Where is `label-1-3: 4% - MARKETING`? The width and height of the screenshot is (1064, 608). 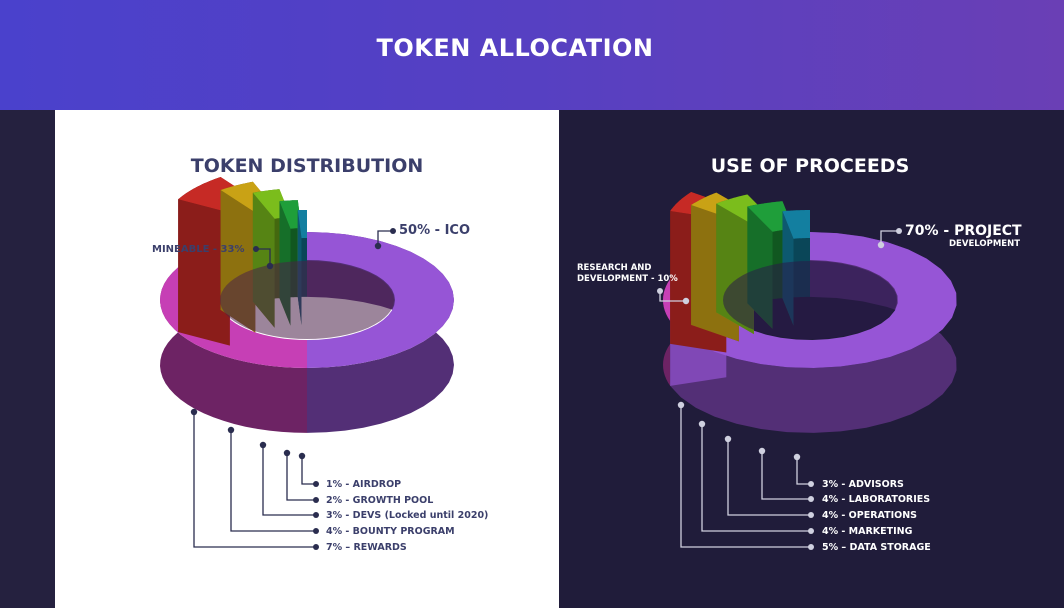
label-1-3: 4% - MARKETING is located at coordinates (805, 478).